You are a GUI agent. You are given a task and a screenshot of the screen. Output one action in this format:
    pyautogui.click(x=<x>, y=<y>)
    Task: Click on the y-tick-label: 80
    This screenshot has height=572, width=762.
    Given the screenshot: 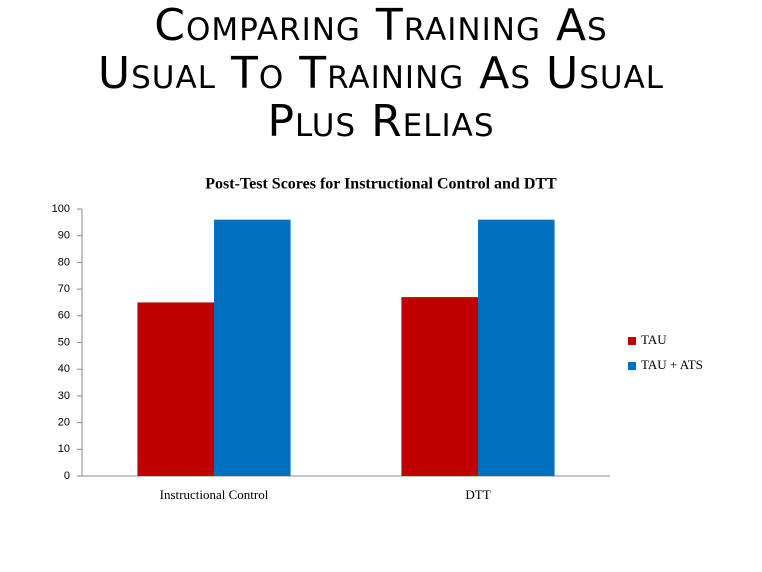 What is the action you would take?
    pyautogui.click(x=64, y=262)
    